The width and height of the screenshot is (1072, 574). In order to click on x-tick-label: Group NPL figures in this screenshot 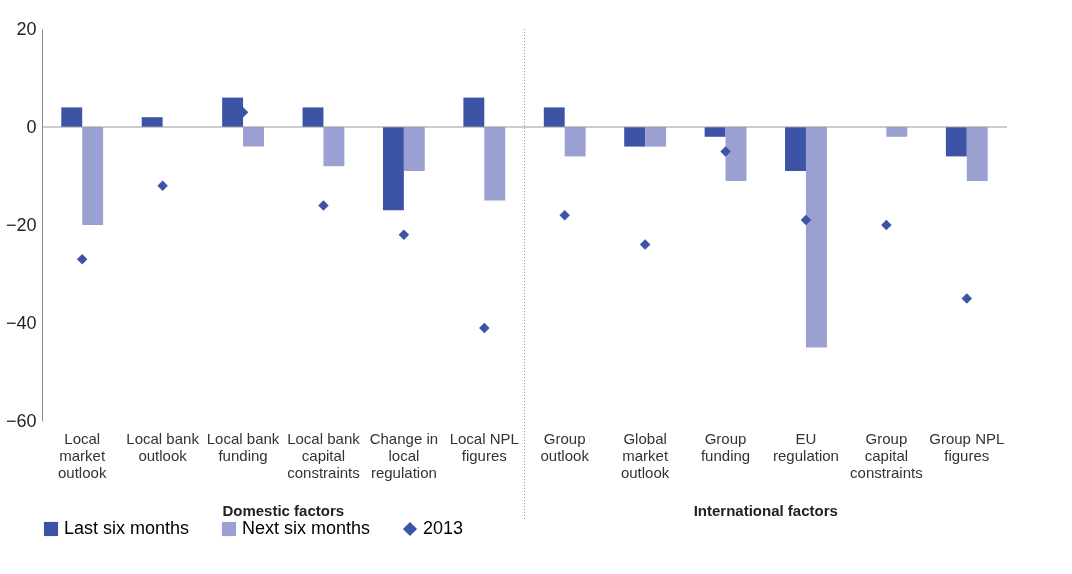, I will do `click(967, 446)`.